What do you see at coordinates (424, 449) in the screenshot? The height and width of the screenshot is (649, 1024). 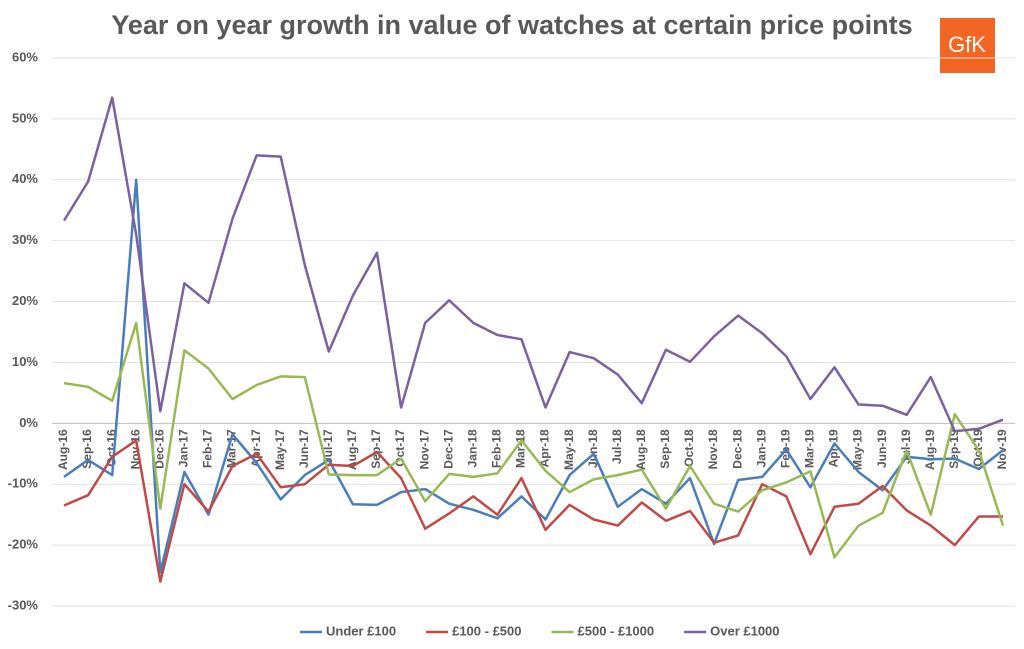 I see `x-tick-label: Nov-17` at bounding box center [424, 449].